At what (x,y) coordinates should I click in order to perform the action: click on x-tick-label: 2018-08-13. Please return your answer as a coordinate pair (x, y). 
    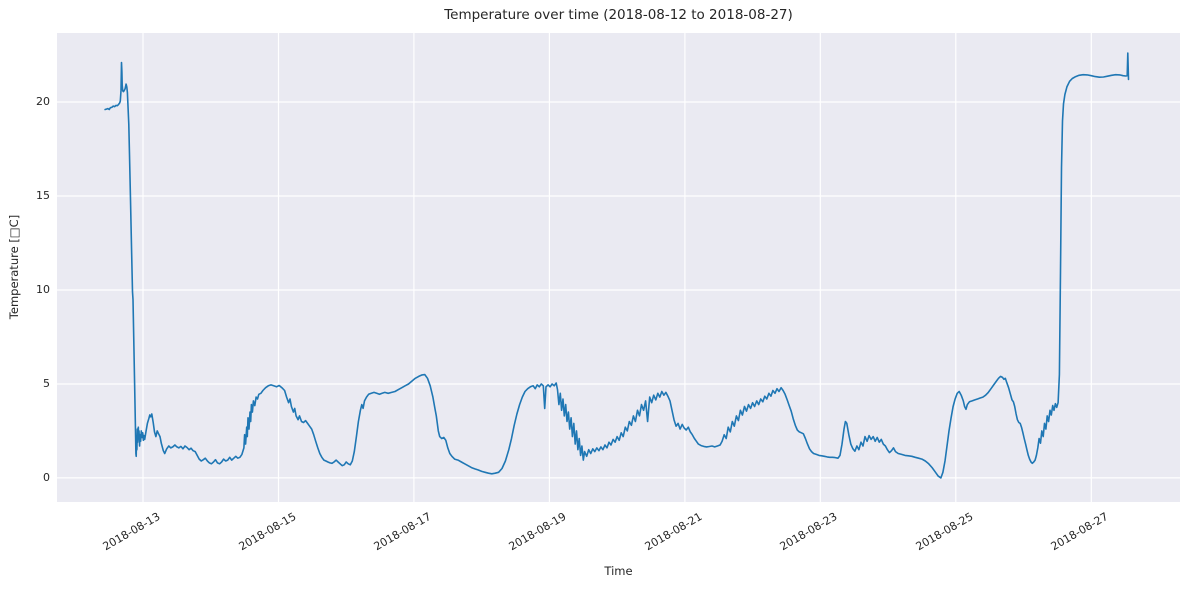
    Looking at the image, I should click on (131, 532).